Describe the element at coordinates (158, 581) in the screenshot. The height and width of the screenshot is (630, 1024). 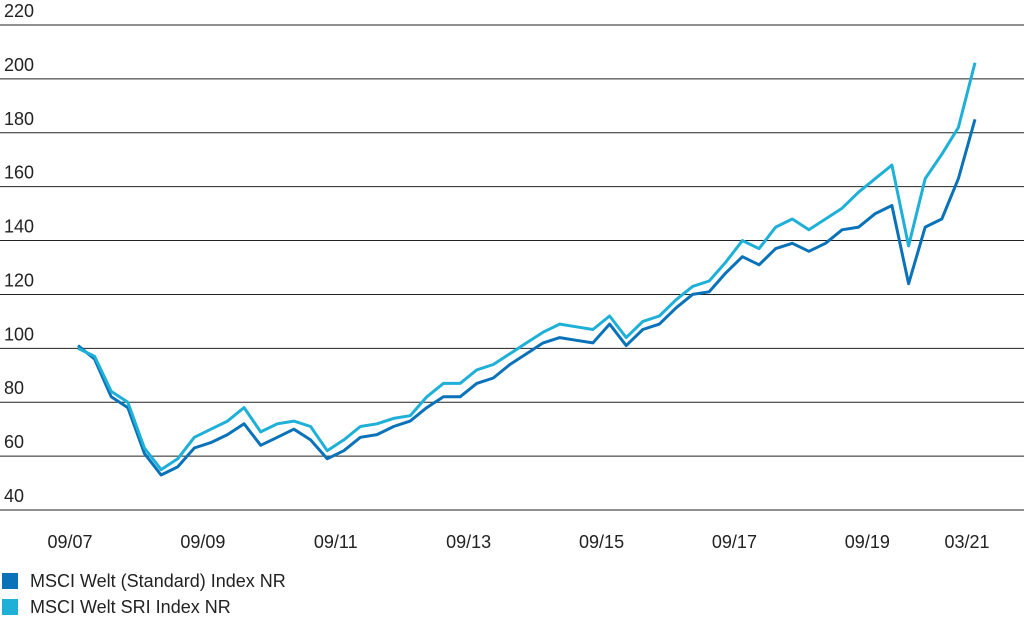
I see `legend-label: MSCI Welt (Standard) Index NR` at that location.